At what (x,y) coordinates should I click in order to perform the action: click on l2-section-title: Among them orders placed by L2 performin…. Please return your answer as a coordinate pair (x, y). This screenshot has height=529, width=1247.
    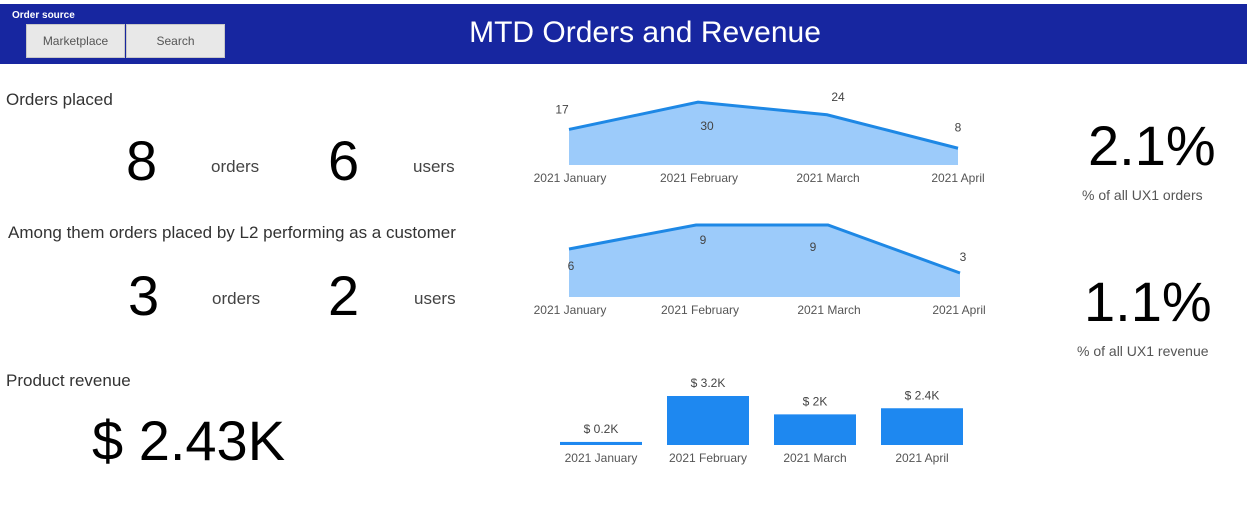
    Looking at the image, I should click on (232, 232).